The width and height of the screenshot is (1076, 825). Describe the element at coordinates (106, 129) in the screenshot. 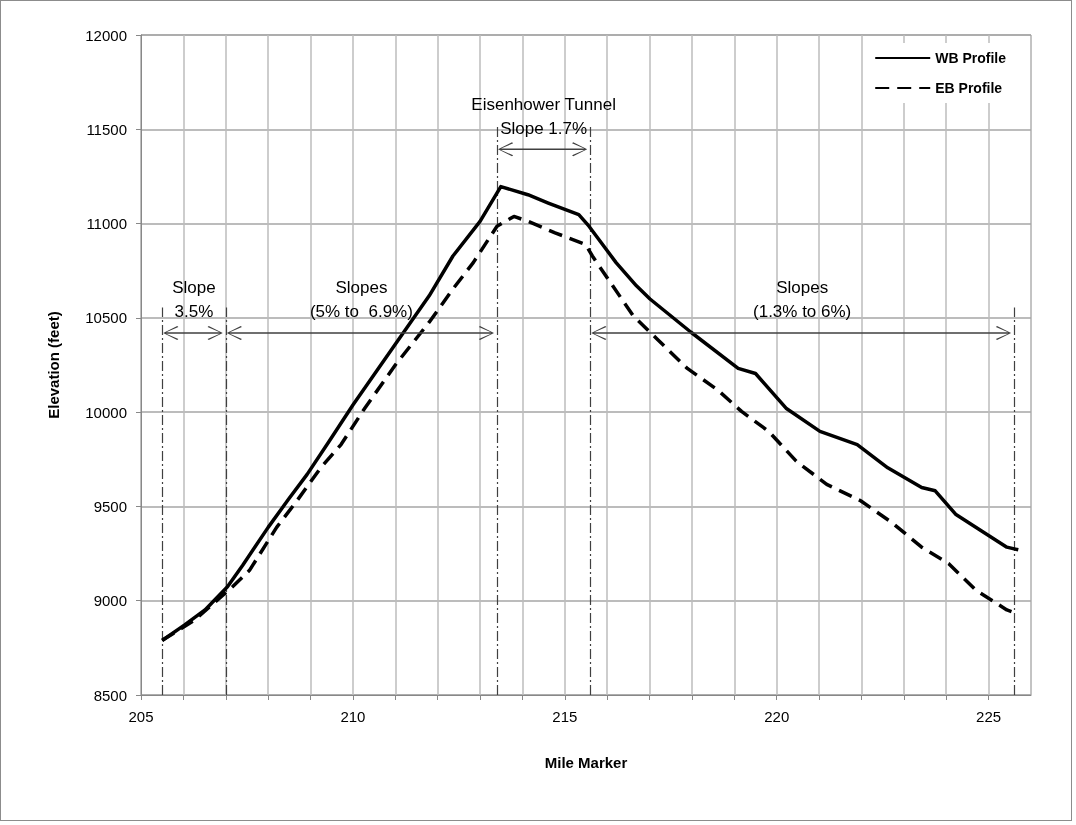

I see `y-tick-label: 11500` at that location.